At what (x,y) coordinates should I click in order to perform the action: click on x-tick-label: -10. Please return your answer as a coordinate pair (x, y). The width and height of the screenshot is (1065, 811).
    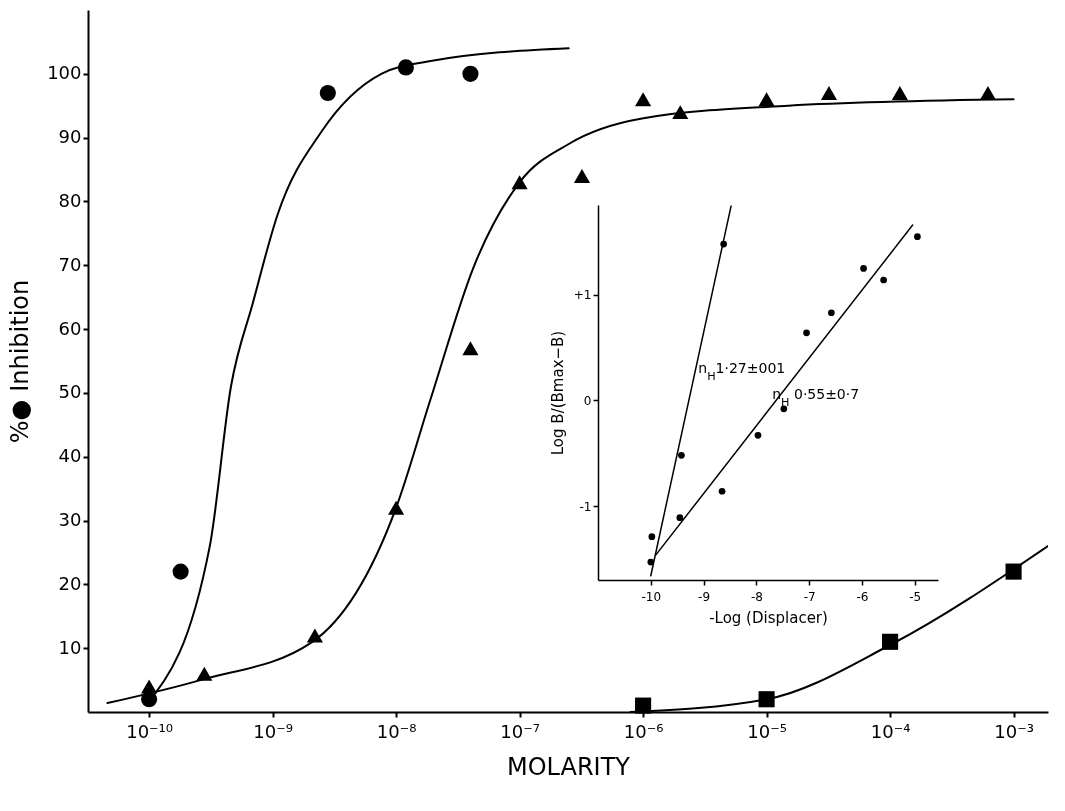
    Looking at the image, I should click on (651, 596).